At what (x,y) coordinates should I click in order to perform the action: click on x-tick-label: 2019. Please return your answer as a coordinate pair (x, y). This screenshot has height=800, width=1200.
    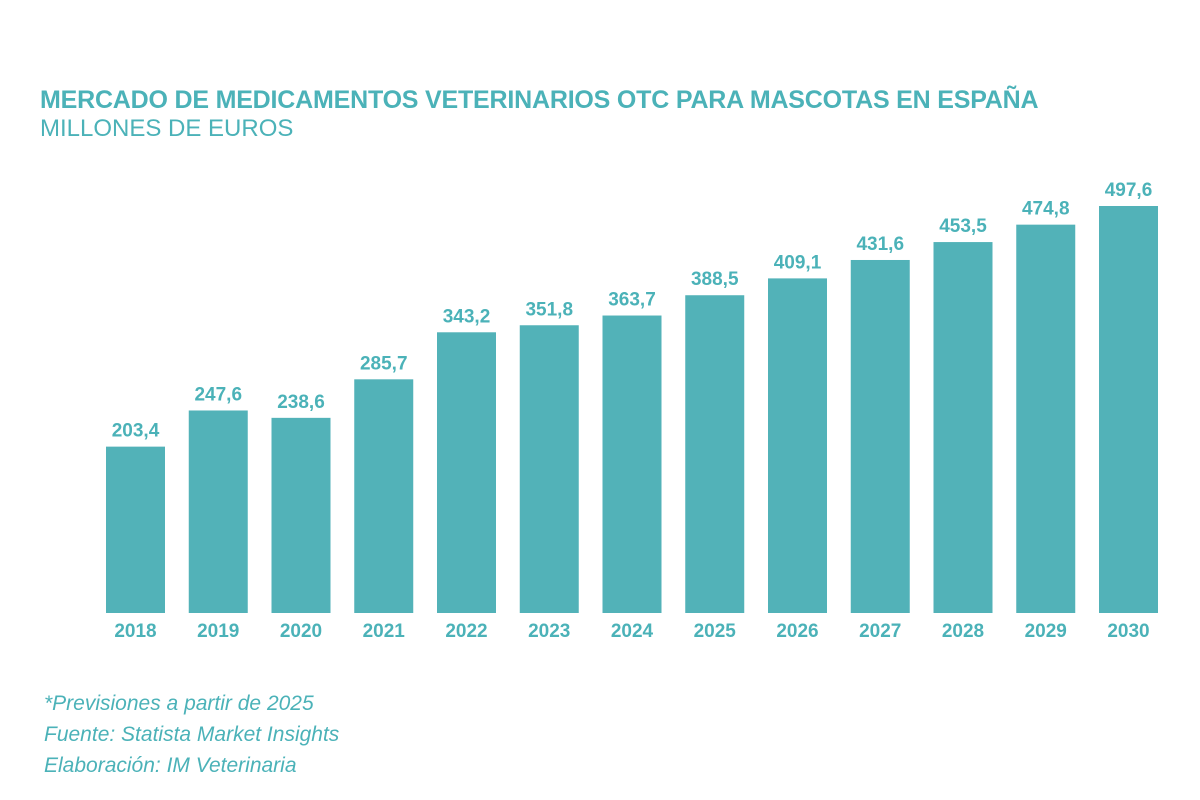
    Looking at the image, I should click on (218, 631).